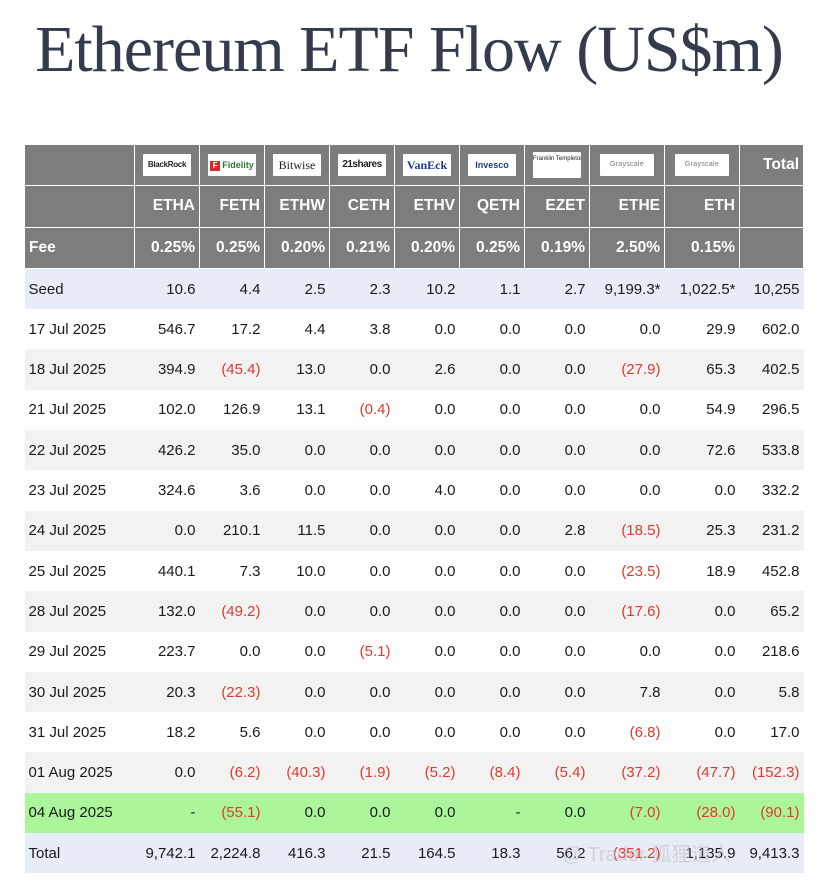  What do you see at coordinates (557, 289) in the screenshot?
I see `flow-cell: 2.7` at bounding box center [557, 289].